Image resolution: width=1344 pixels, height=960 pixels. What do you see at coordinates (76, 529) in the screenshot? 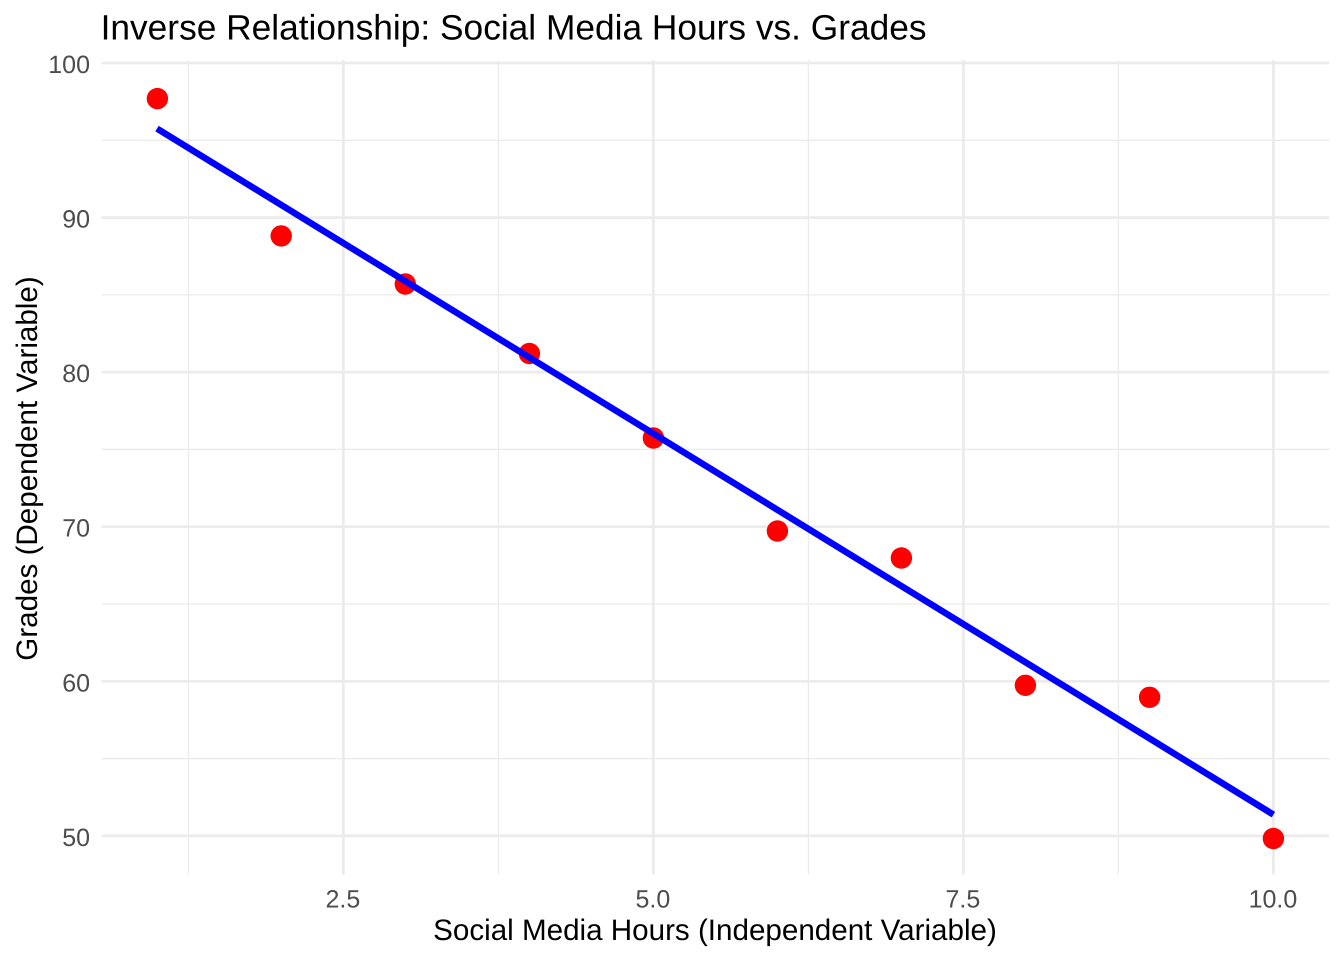
I see `svg-text: 70` at bounding box center [76, 529].